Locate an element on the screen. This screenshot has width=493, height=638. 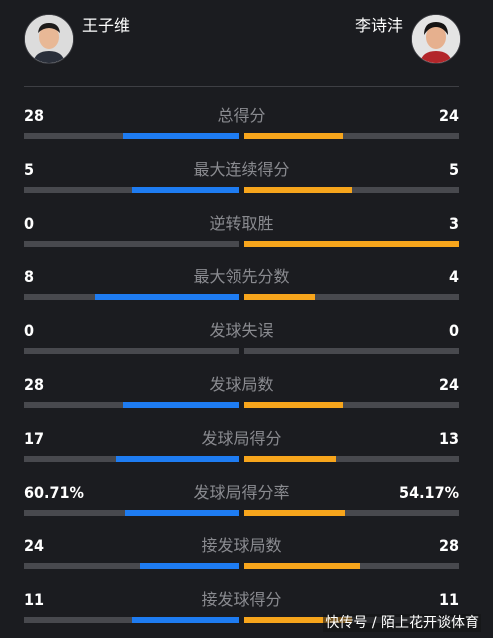
stat-right-value: 5 is located at coordinates (453, 169).